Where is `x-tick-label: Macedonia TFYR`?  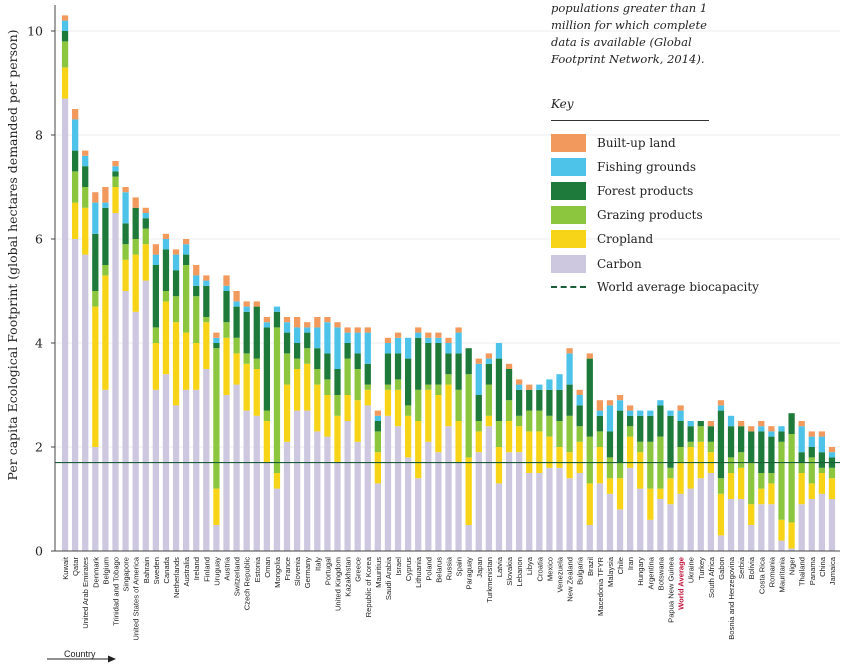 x-tick-label: Macedonia TFYR is located at coordinates (600, 585).